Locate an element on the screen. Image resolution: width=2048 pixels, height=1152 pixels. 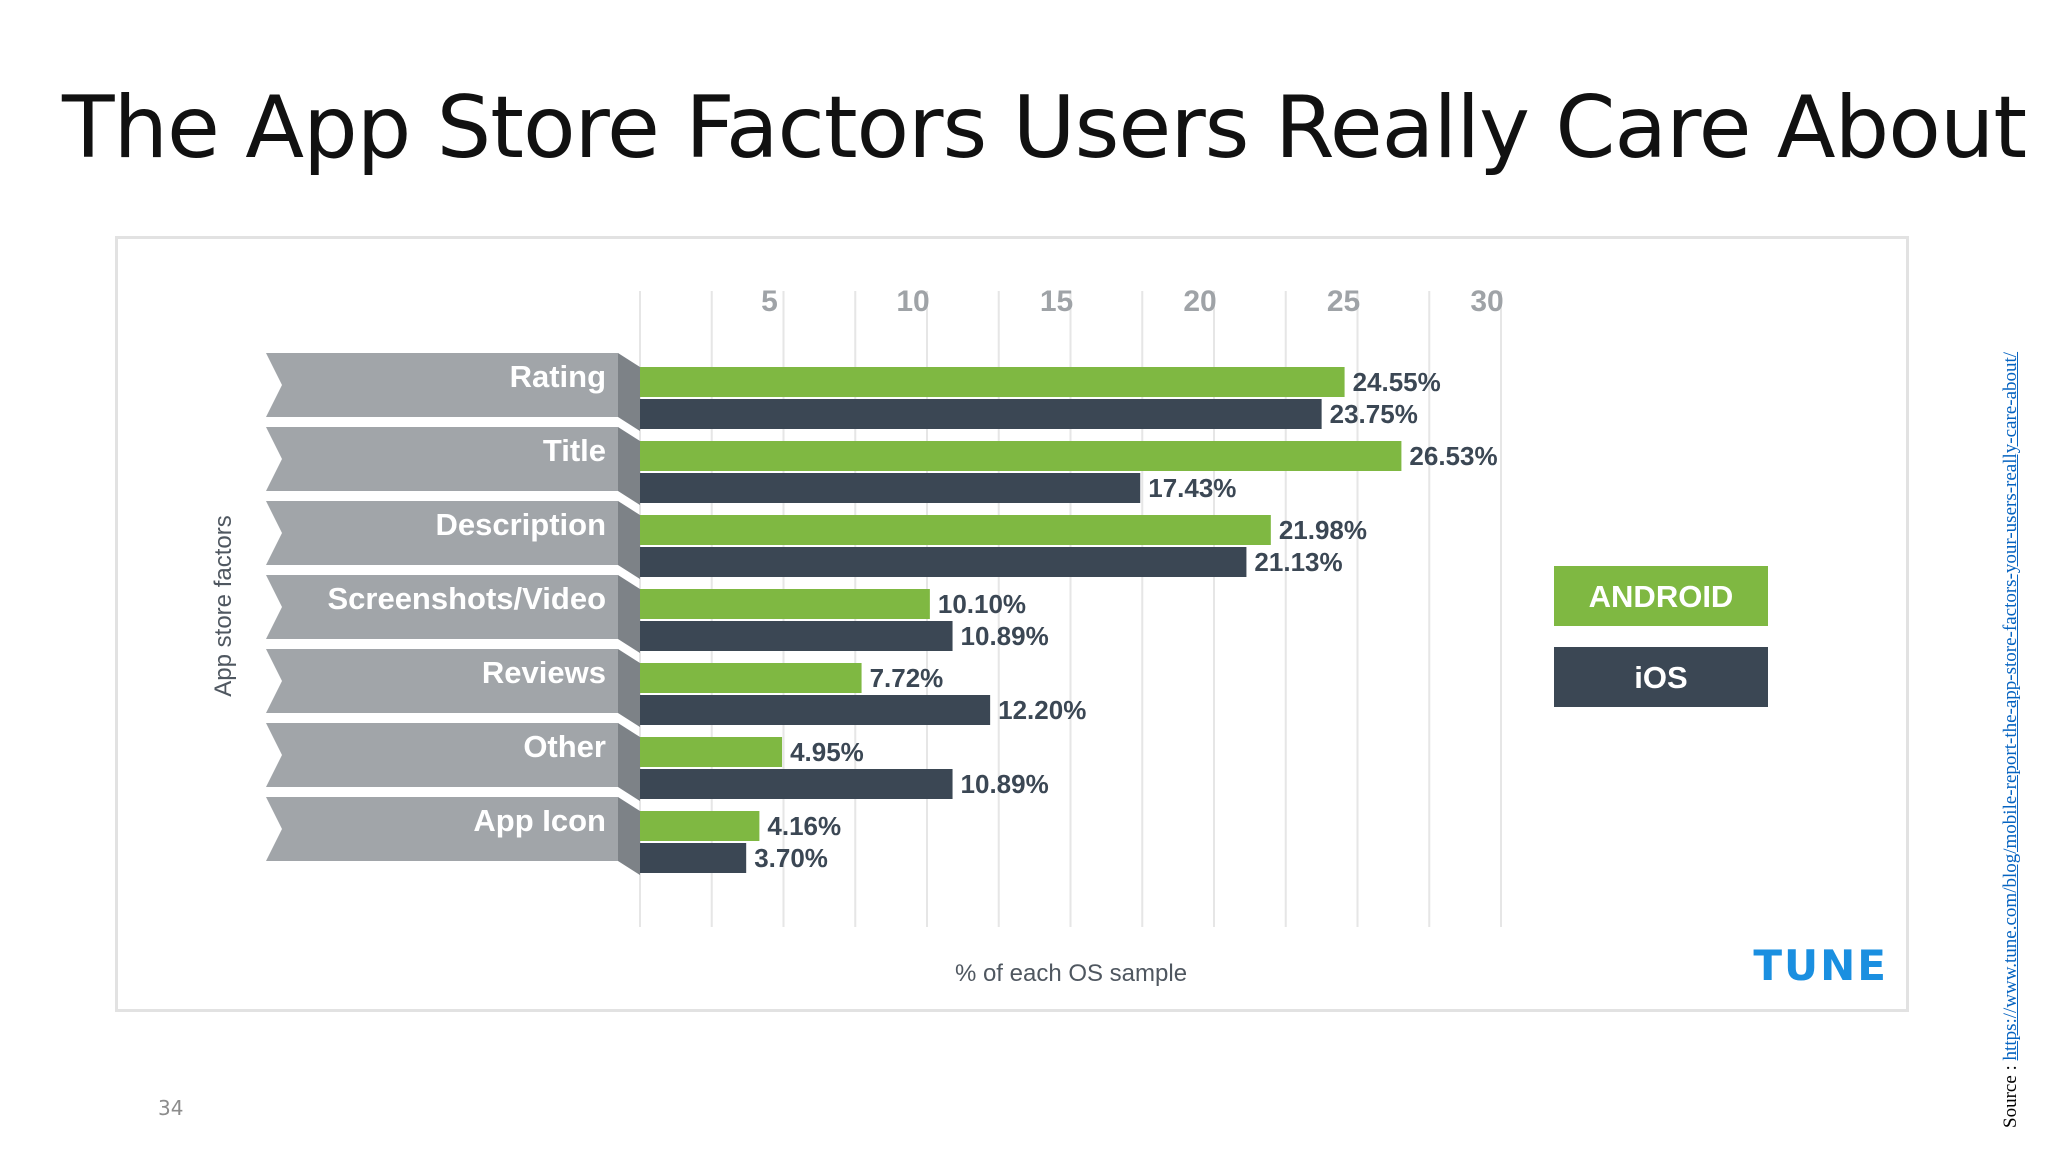
value-label: 26.53% is located at coordinates (1453, 456).